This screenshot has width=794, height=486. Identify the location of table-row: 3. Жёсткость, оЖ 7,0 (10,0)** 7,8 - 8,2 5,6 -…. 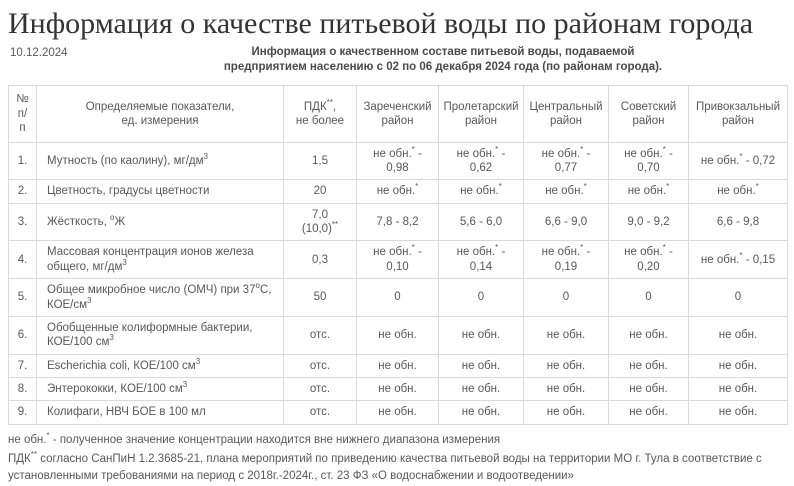
(398, 222).